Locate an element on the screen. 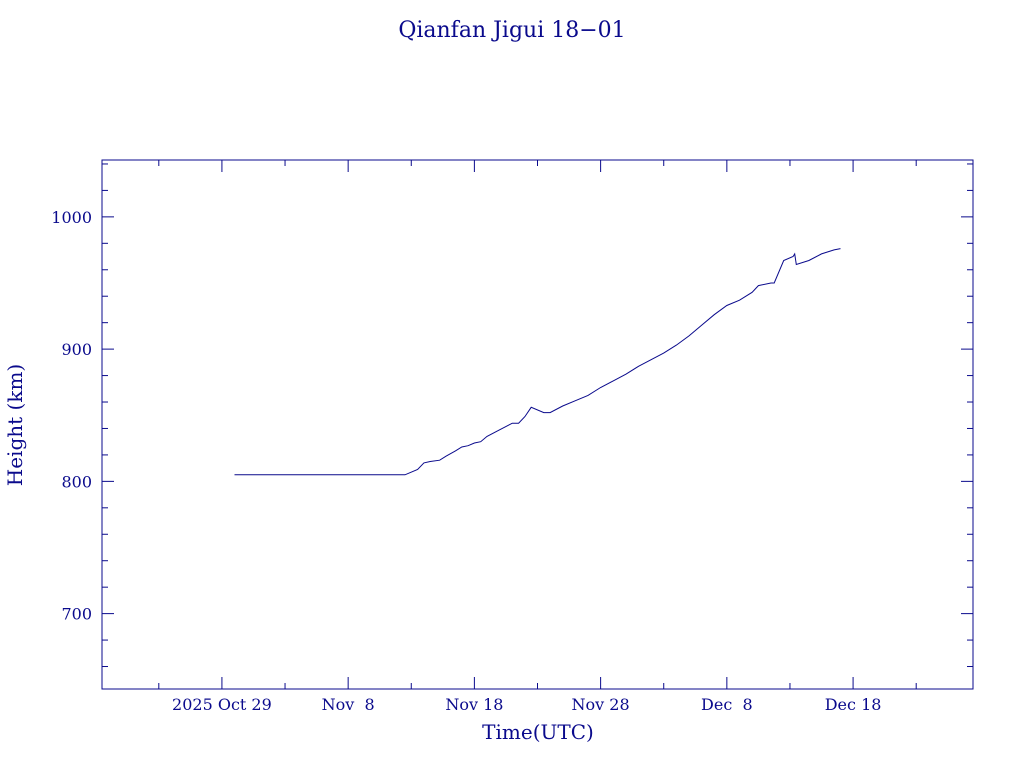  y-tick-label: 900 is located at coordinates (76, 349).